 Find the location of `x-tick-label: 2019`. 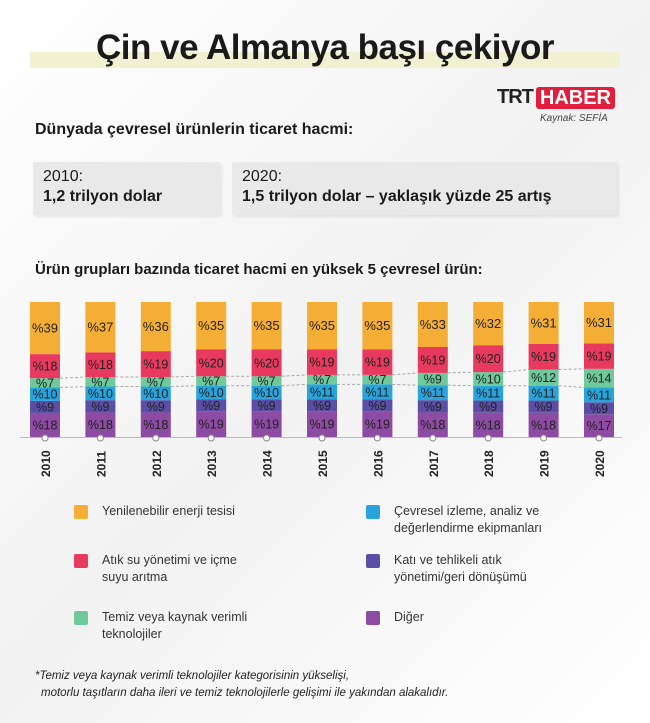

x-tick-label: 2019 is located at coordinates (545, 463).